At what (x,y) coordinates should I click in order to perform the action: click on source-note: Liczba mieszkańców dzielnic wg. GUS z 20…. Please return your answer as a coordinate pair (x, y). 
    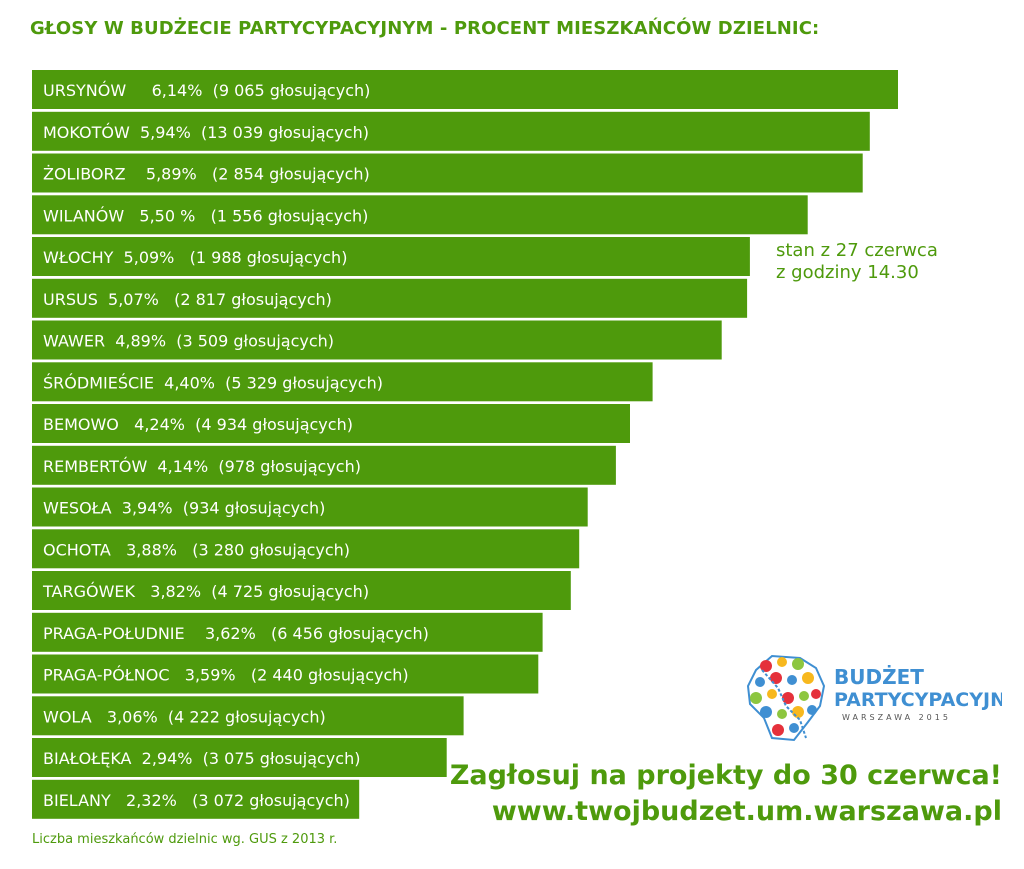
    Looking at the image, I should click on (185, 839).